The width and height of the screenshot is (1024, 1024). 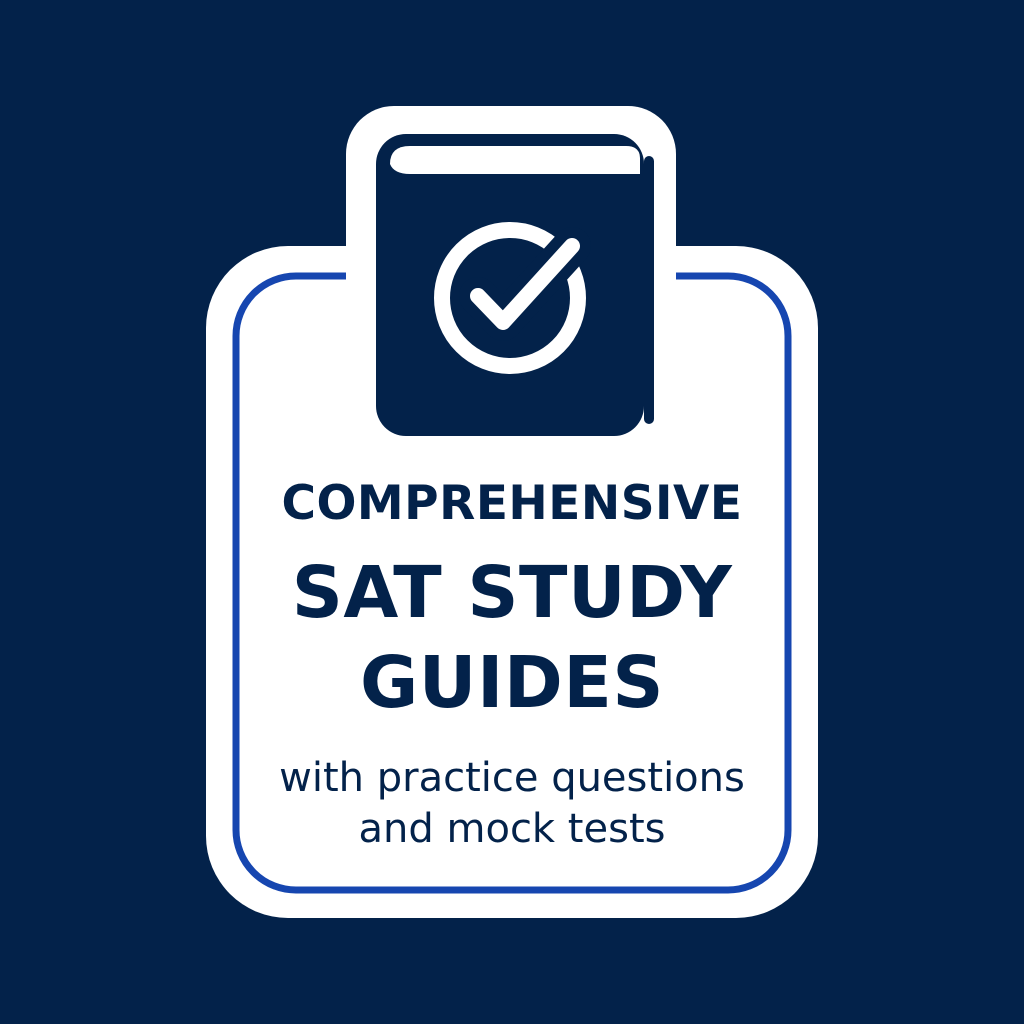 I want to click on check-mark, so click(x=525, y=284).